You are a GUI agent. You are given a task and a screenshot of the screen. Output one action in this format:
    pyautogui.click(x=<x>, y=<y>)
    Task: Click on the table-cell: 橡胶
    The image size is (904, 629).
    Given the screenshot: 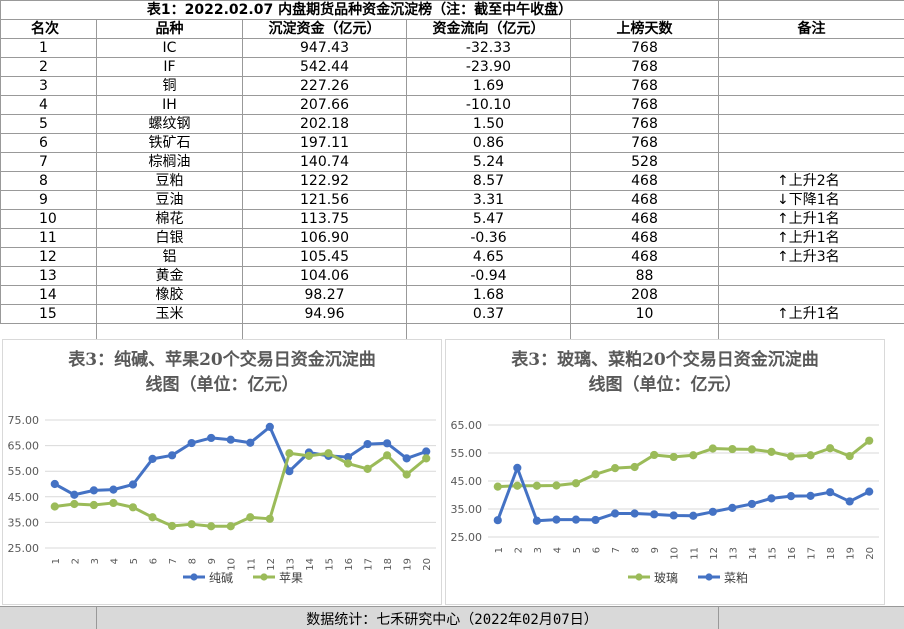 What is the action you would take?
    pyautogui.click(x=170, y=295)
    